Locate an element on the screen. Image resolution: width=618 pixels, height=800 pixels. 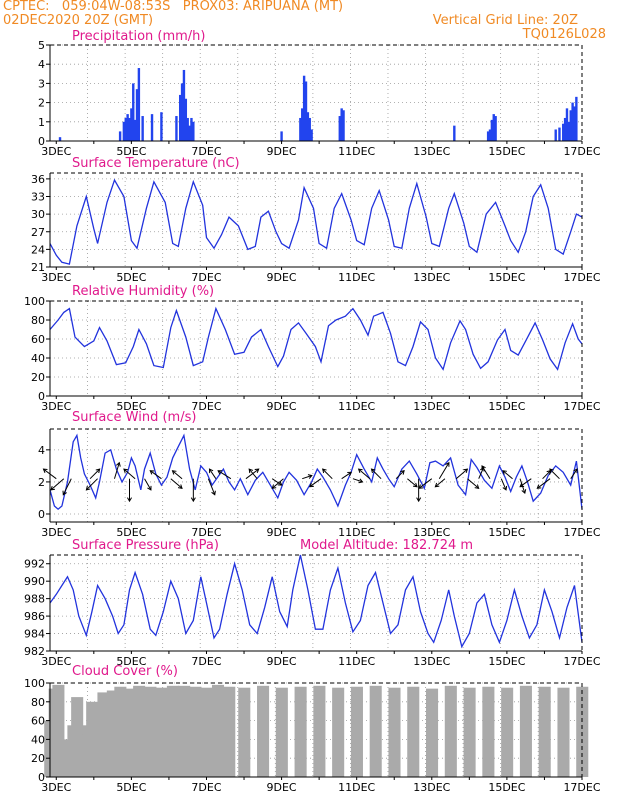
humidity-xtick-label: 3DEC is located at coordinates (56, 406).